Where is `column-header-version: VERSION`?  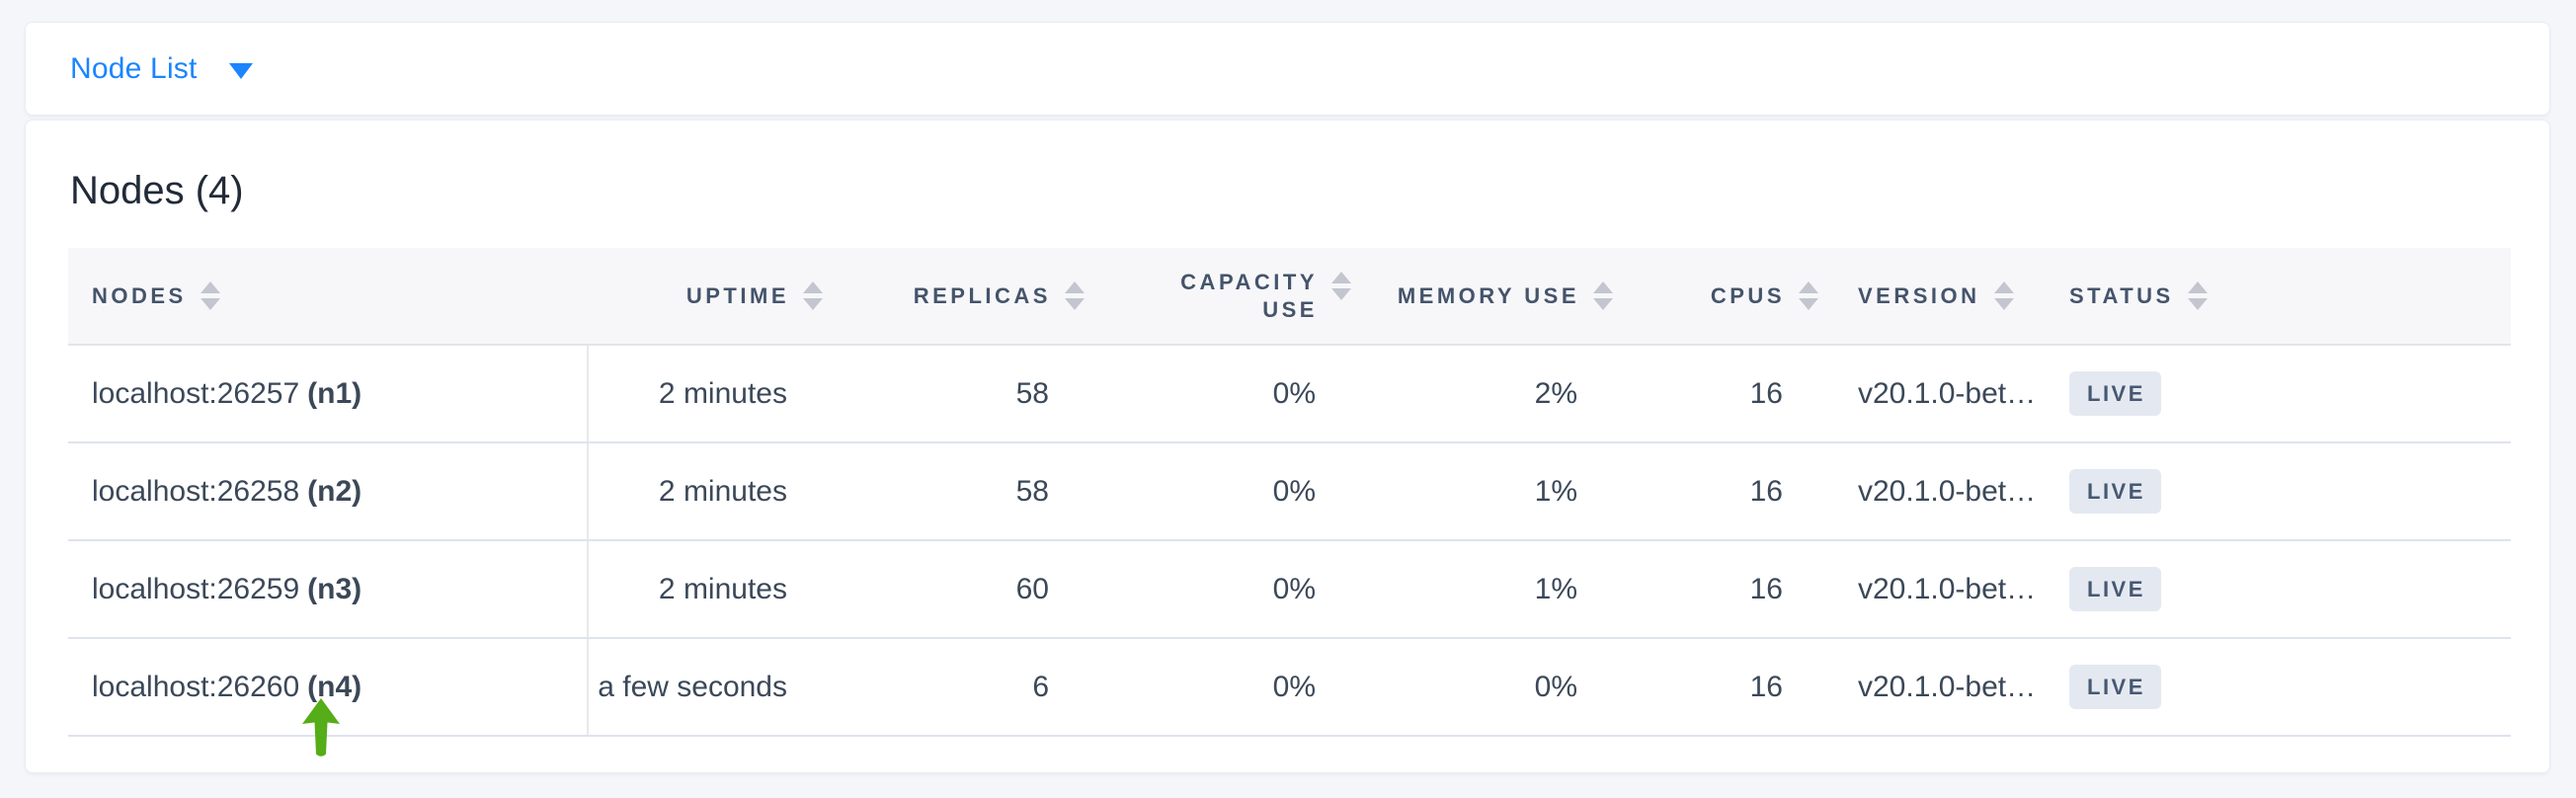 column-header-version: VERSION is located at coordinates (1950, 296).